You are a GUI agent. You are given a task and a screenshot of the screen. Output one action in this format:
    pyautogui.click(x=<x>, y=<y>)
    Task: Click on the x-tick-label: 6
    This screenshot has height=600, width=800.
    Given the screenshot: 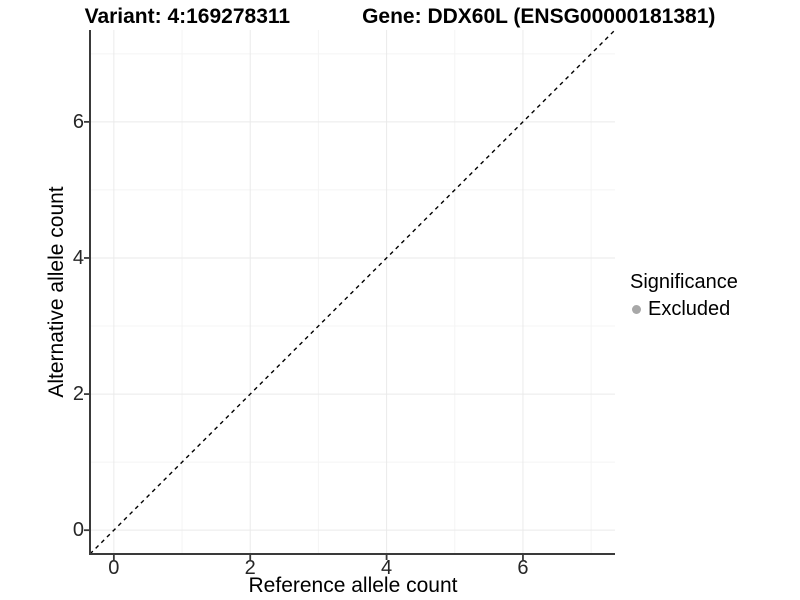 What is the action you would take?
    pyautogui.click(x=523, y=568)
    